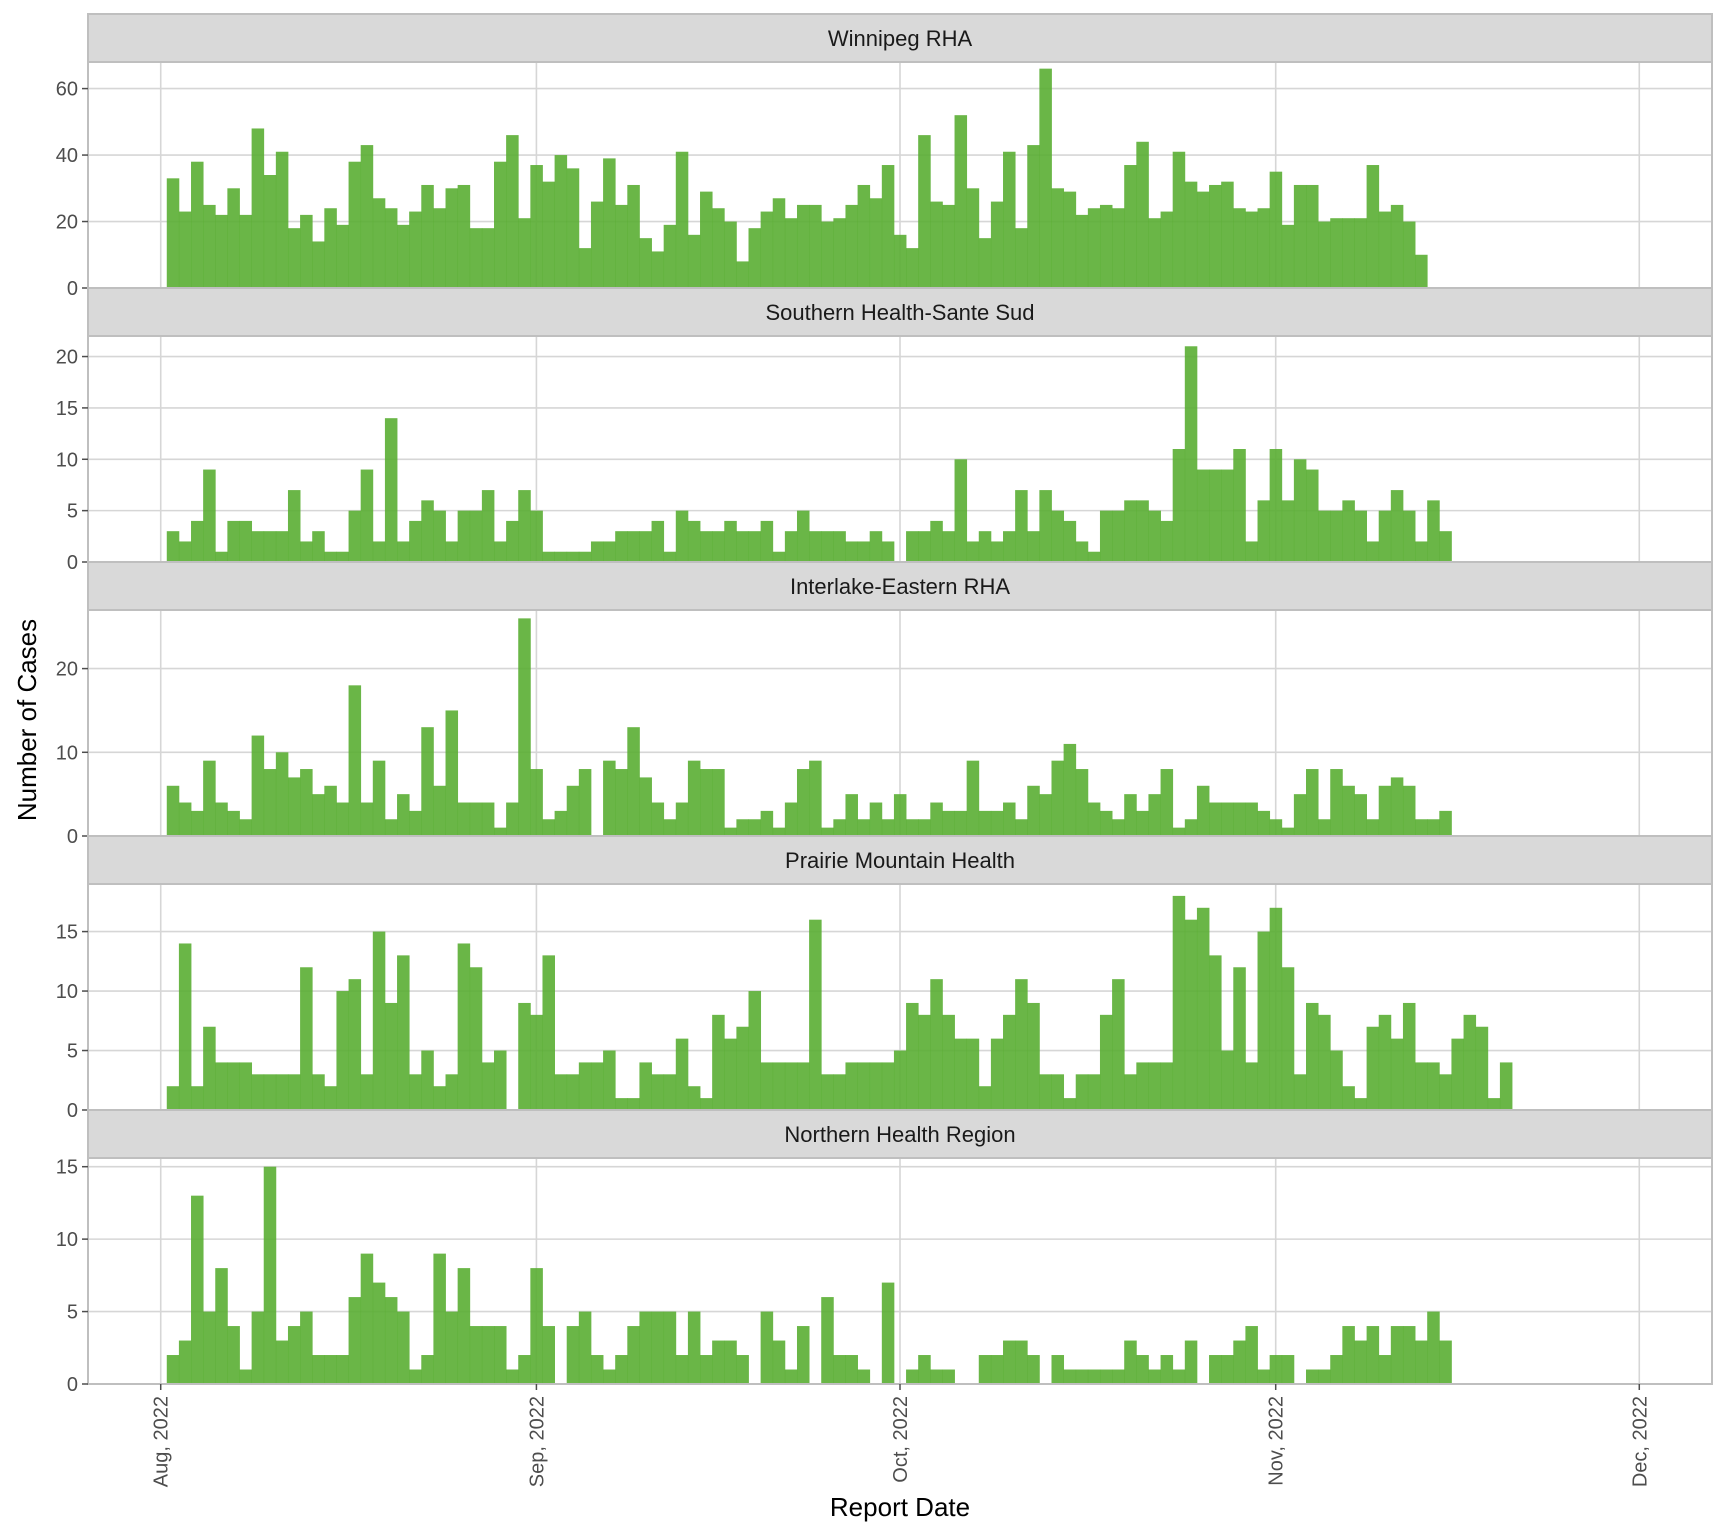 This screenshot has height=1536, width=1728. What do you see at coordinates (67, 223) in the screenshot?
I see `y-tick-label: 20` at bounding box center [67, 223].